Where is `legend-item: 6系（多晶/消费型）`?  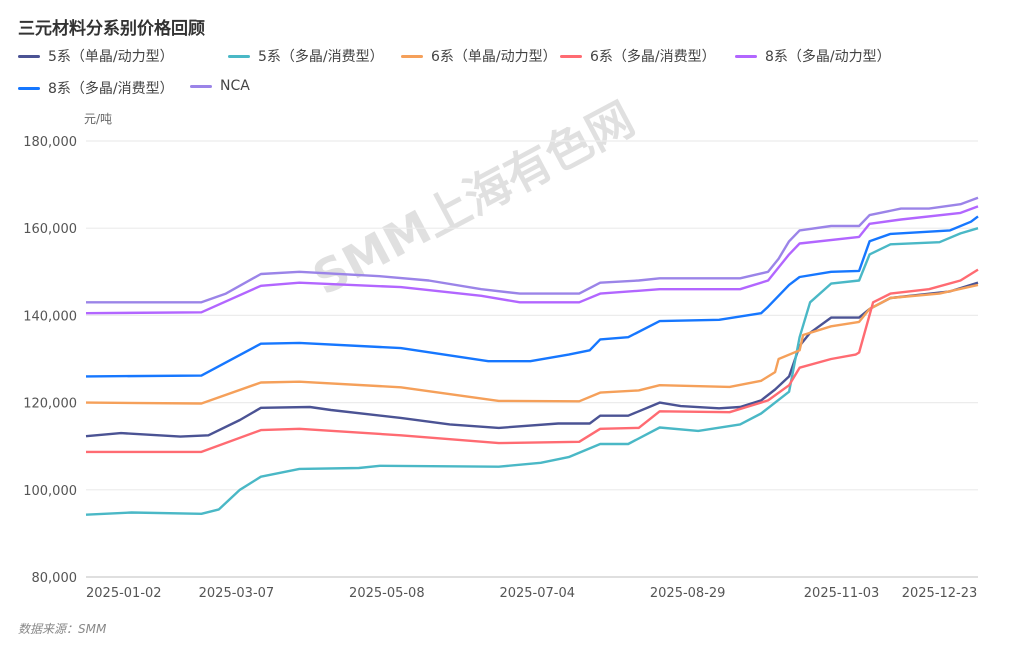
legend-item: 6系（多晶/消费型） is located at coordinates (638, 56).